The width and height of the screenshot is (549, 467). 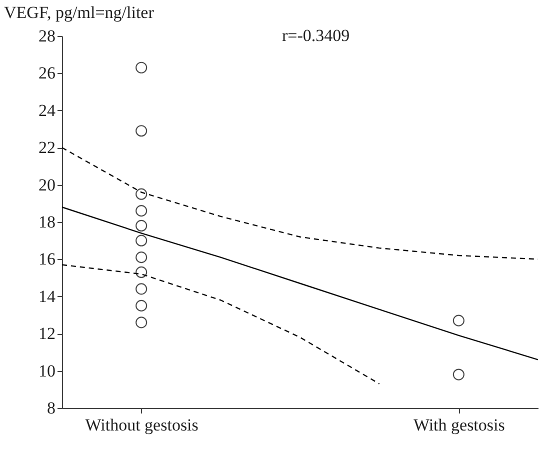 What do you see at coordinates (459, 425) in the screenshot?
I see `x-tick-label: With gestosis` at bounding box center [459, 425].